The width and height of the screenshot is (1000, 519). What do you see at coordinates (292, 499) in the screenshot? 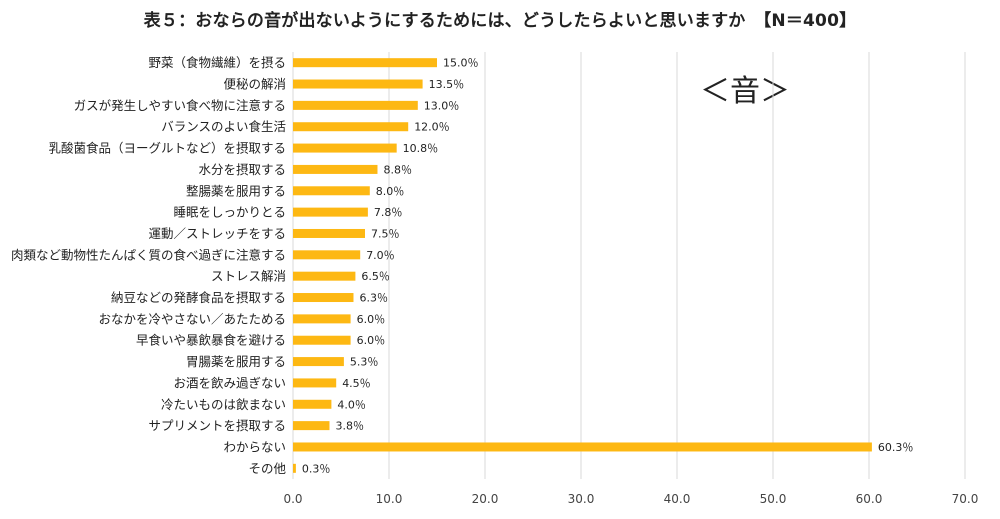
I see `x-tick-label: 0.0` at bounding box center [292, 499].